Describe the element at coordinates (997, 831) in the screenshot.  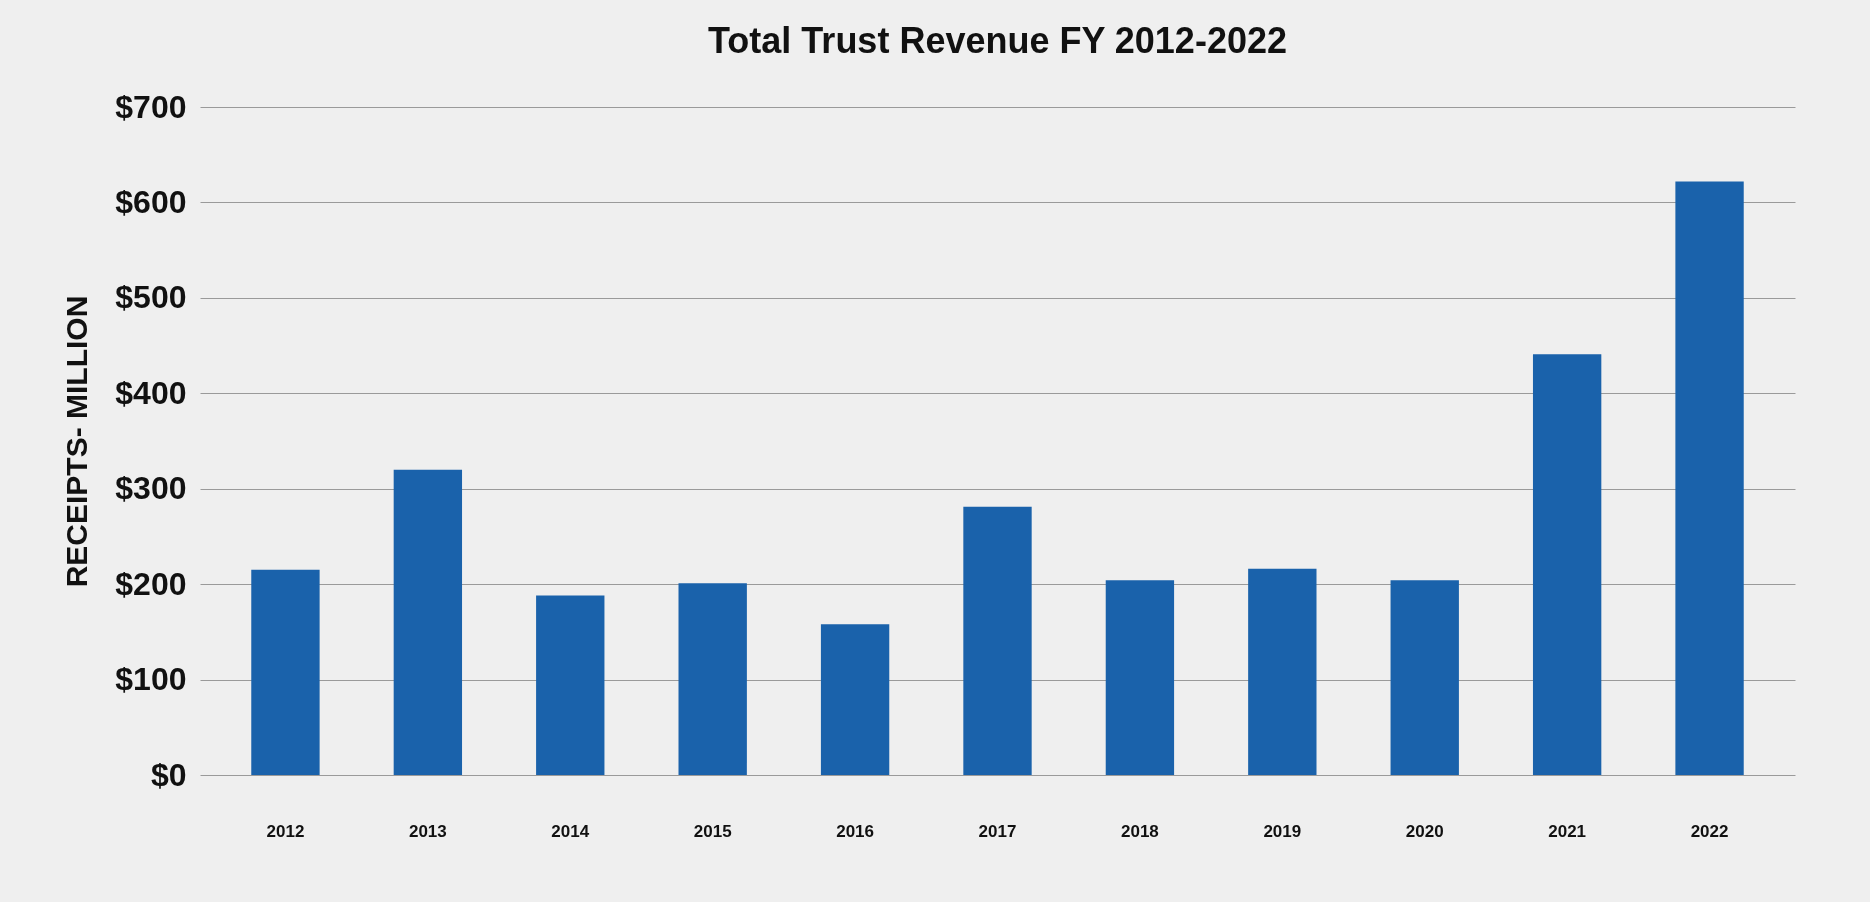
I see `x-tick-label: 2017` at that location.